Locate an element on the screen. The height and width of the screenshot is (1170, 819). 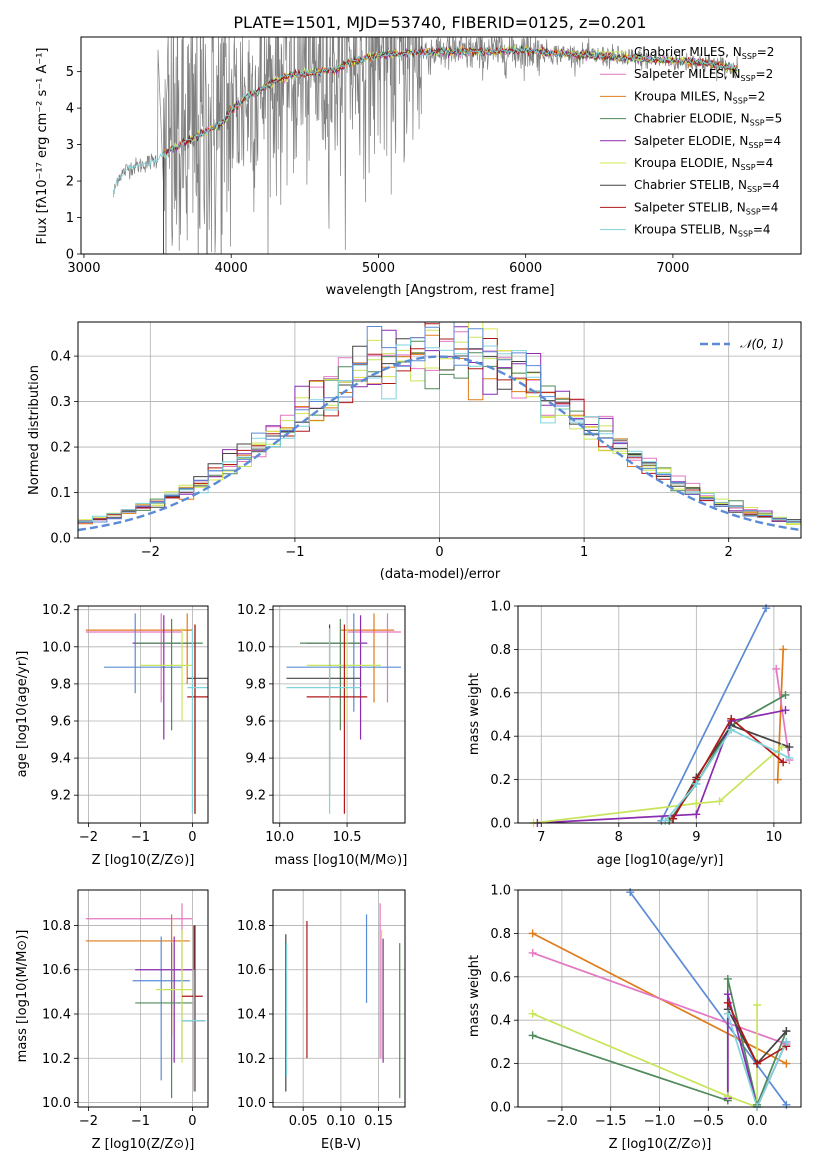
x-tick-label: 0.0 is located at coordinates (757, 1121).